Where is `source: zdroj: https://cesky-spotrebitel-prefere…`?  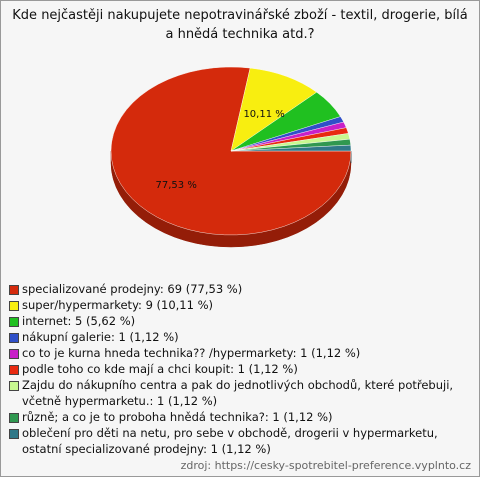
source: zdroj: https://cesky-spotrebitel-prefere… is located at coordinates (325, 465).